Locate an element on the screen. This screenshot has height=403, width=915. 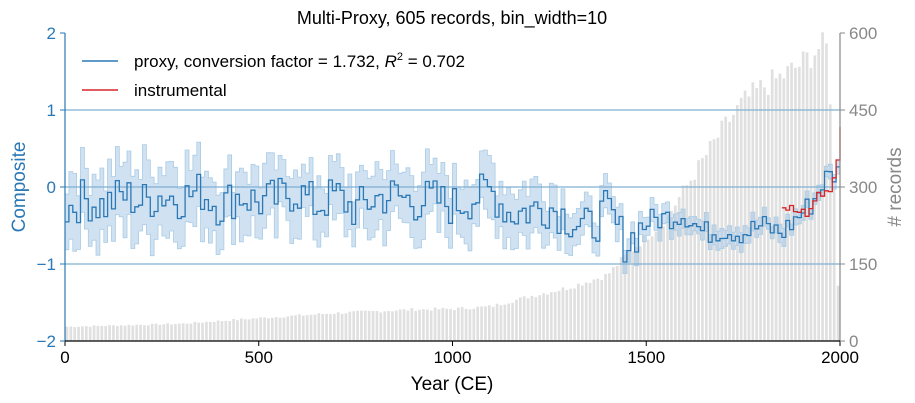
y2-tick-label: 450 is located at coordinates (863, 110).